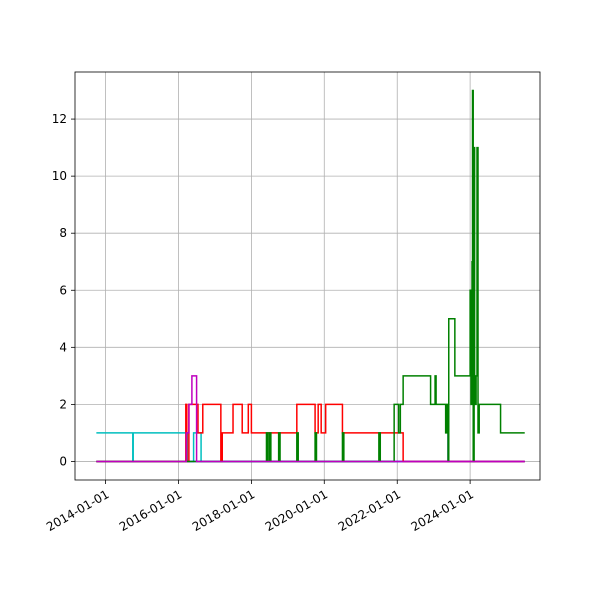 The width and height of the screenshot is (600, 604). Describe the element at coordinates (63, 461) in the screenshot. I see `y-tick-label-0: 0` at that location.